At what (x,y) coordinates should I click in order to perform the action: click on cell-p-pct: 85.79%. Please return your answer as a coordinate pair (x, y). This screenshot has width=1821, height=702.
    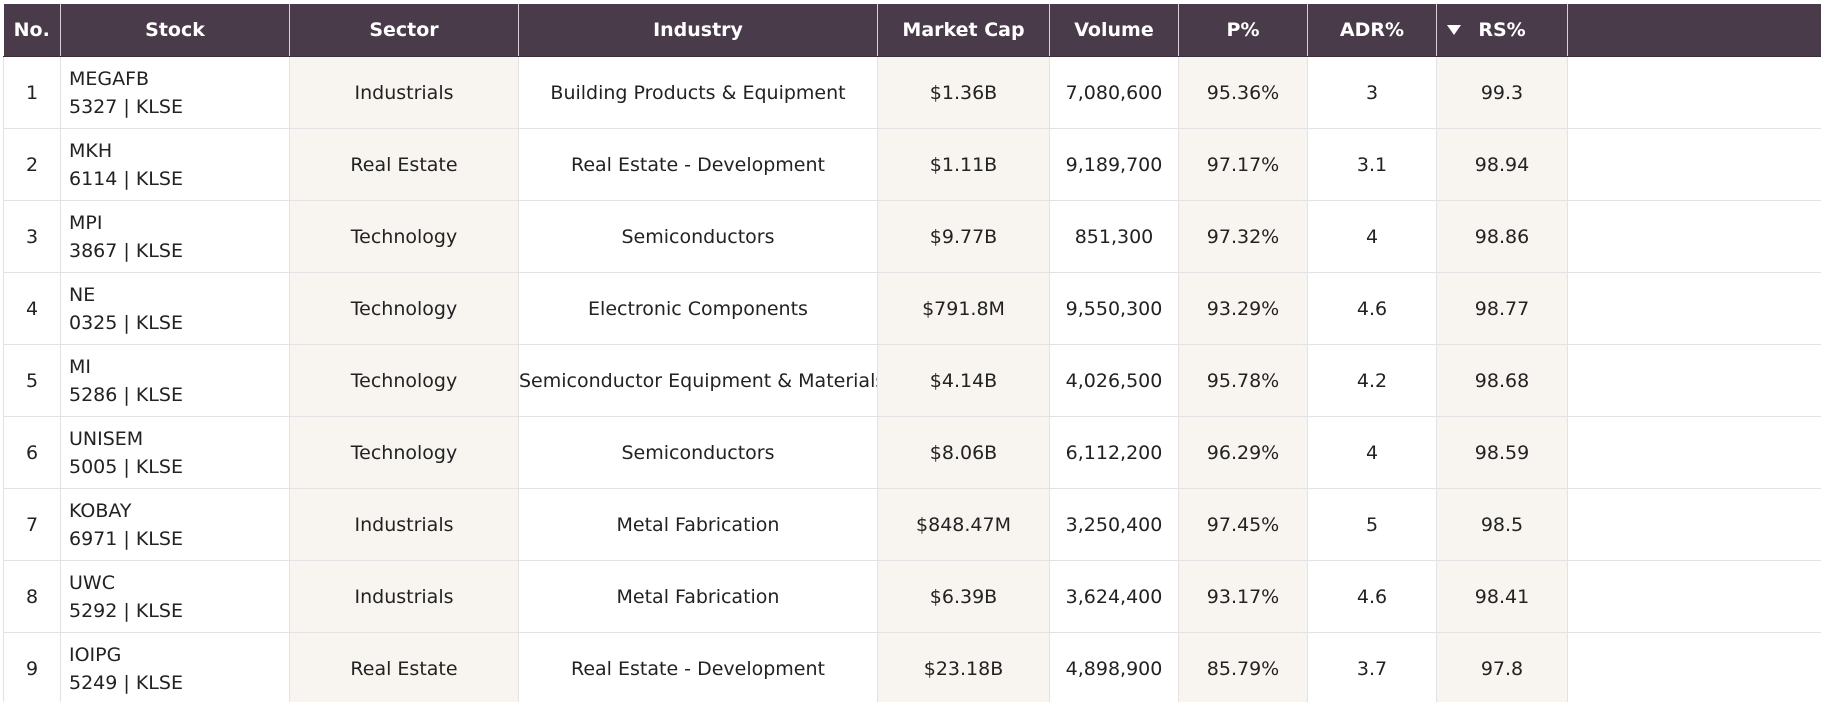
    Looking at the image, I should click on (1243, 667).